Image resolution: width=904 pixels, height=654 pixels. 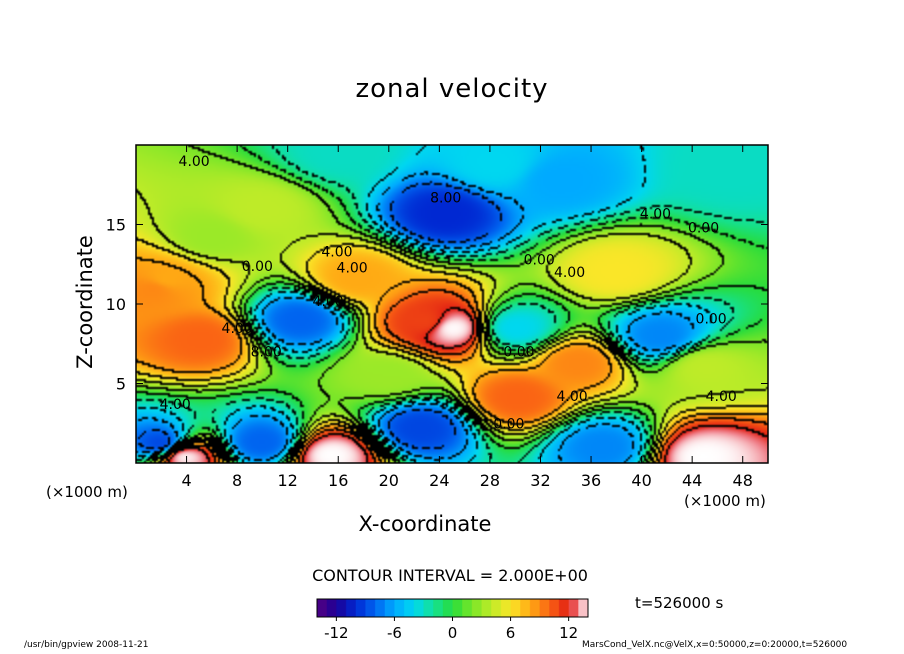 I want to click on x-tick-label: 28, so click(x=490, y=480).